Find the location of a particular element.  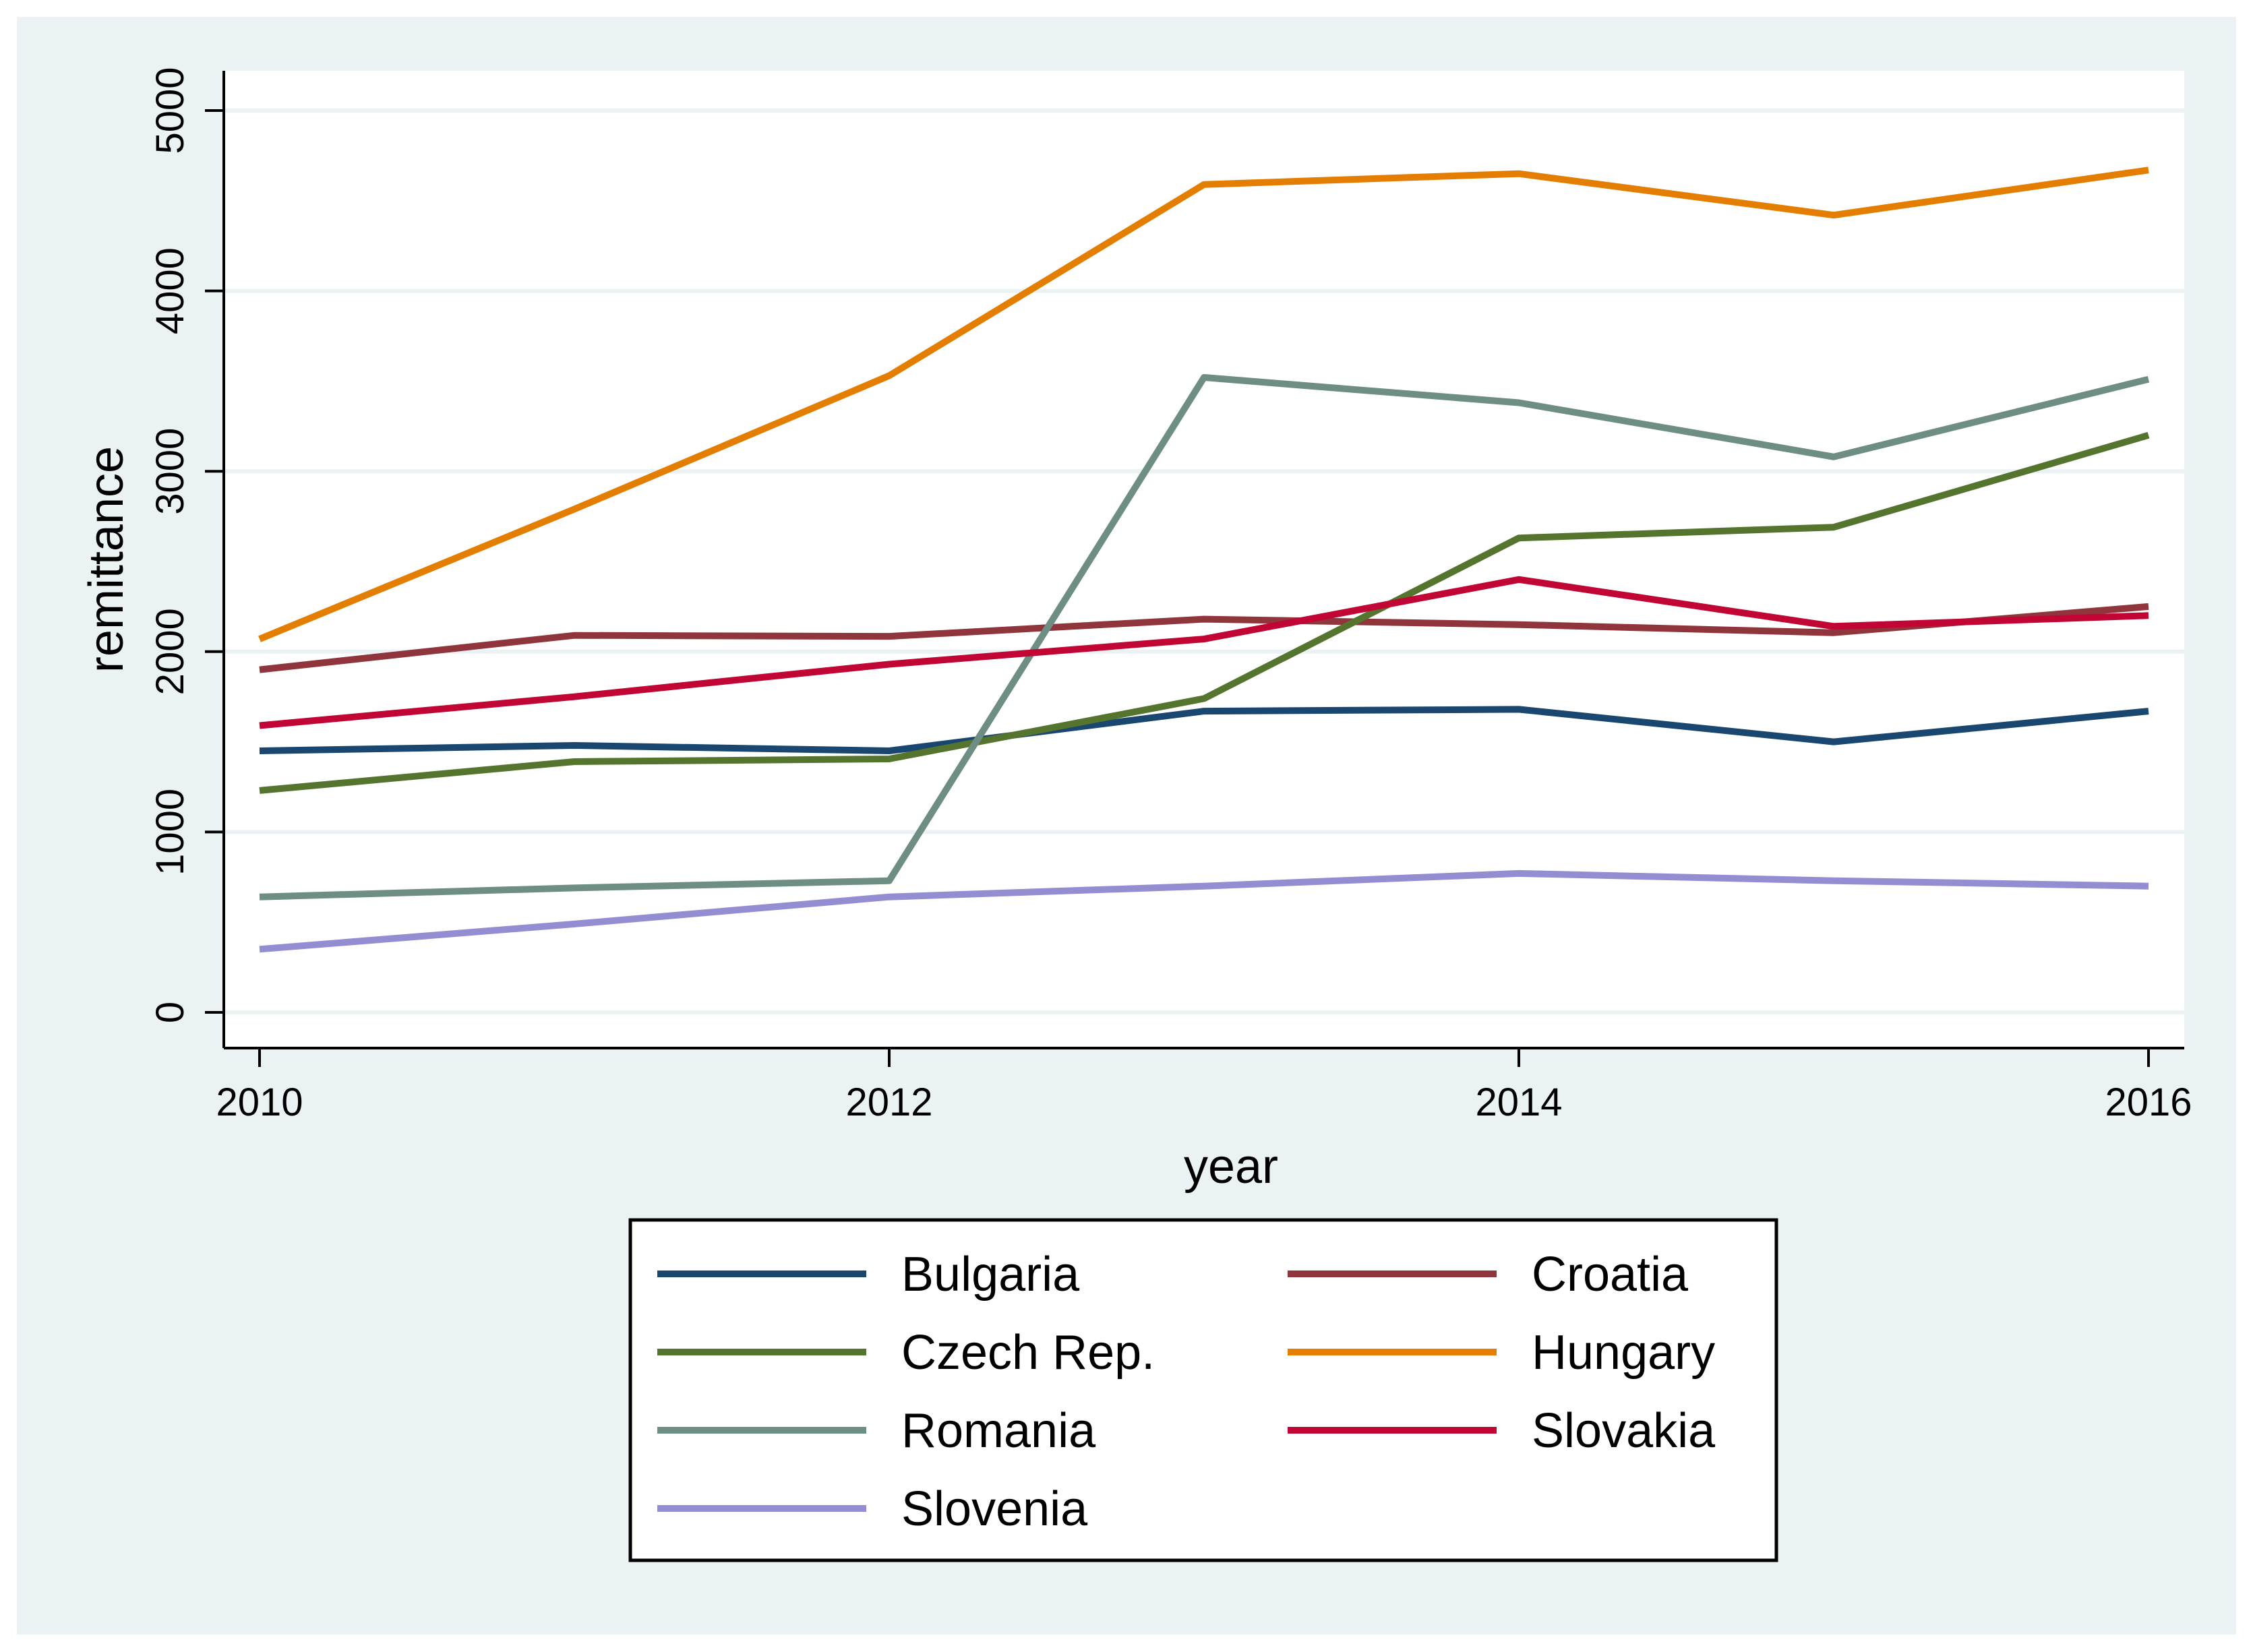

legend-label-bulgaria: Bulgaria is located at coordinates (991, 1275).